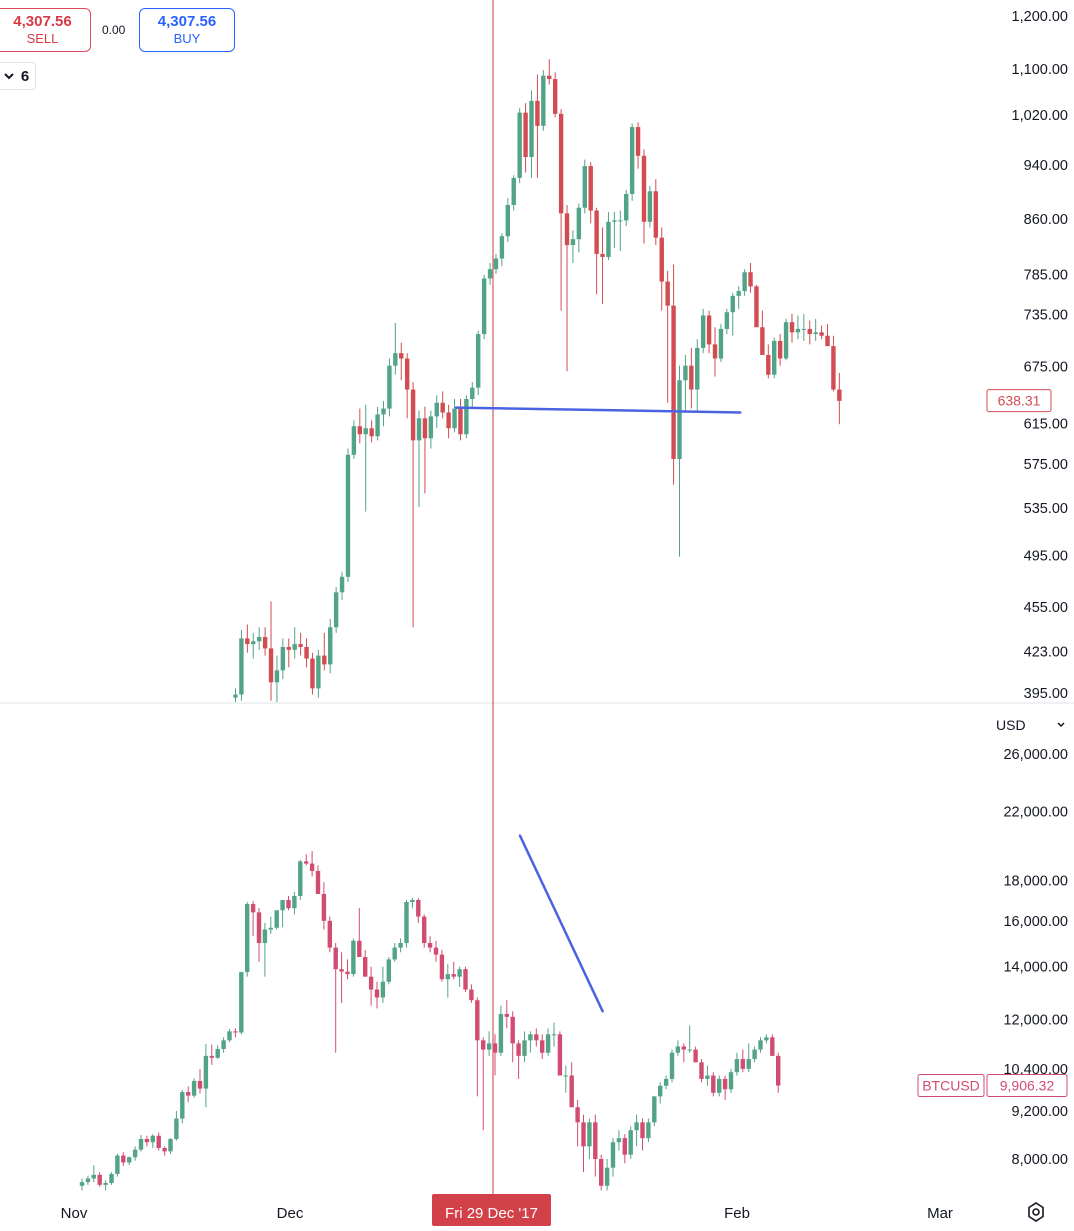 The height and width of the screenshot is (1231, 1074). Describe the element at coordinates (1035, 968) in the screenshot. I see `price-tick-label: 14,000.00` at that location.